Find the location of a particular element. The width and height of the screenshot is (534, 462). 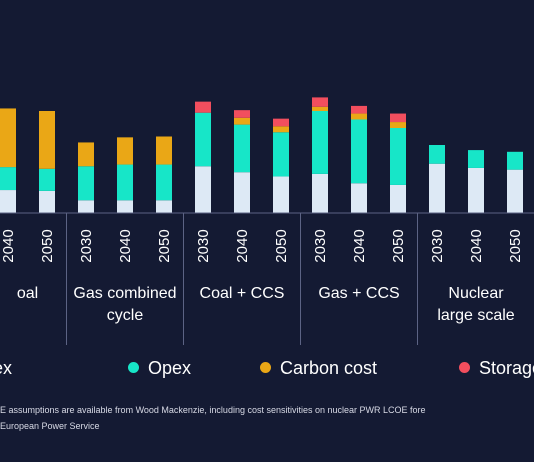

legend-label-opex: Opex is located at coordinates (170, 368).